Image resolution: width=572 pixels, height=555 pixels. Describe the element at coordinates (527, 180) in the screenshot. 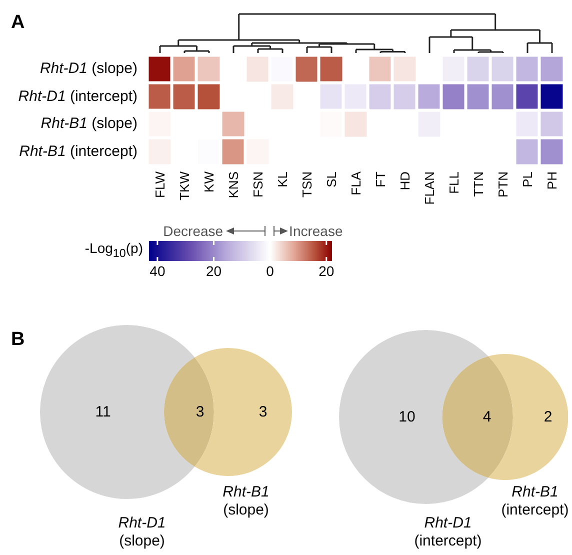

I see `x-tick-label: PL` at that location.